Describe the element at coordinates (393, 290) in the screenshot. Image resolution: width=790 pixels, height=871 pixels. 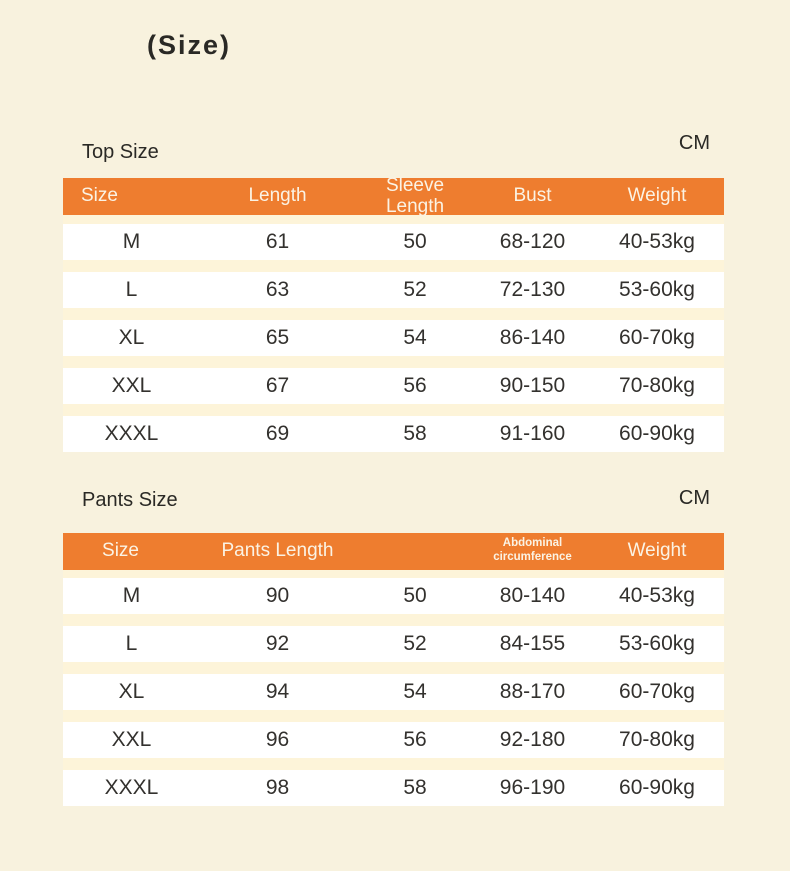
I see `table-row: L 63 52 72-130 53-60kg` at that location.